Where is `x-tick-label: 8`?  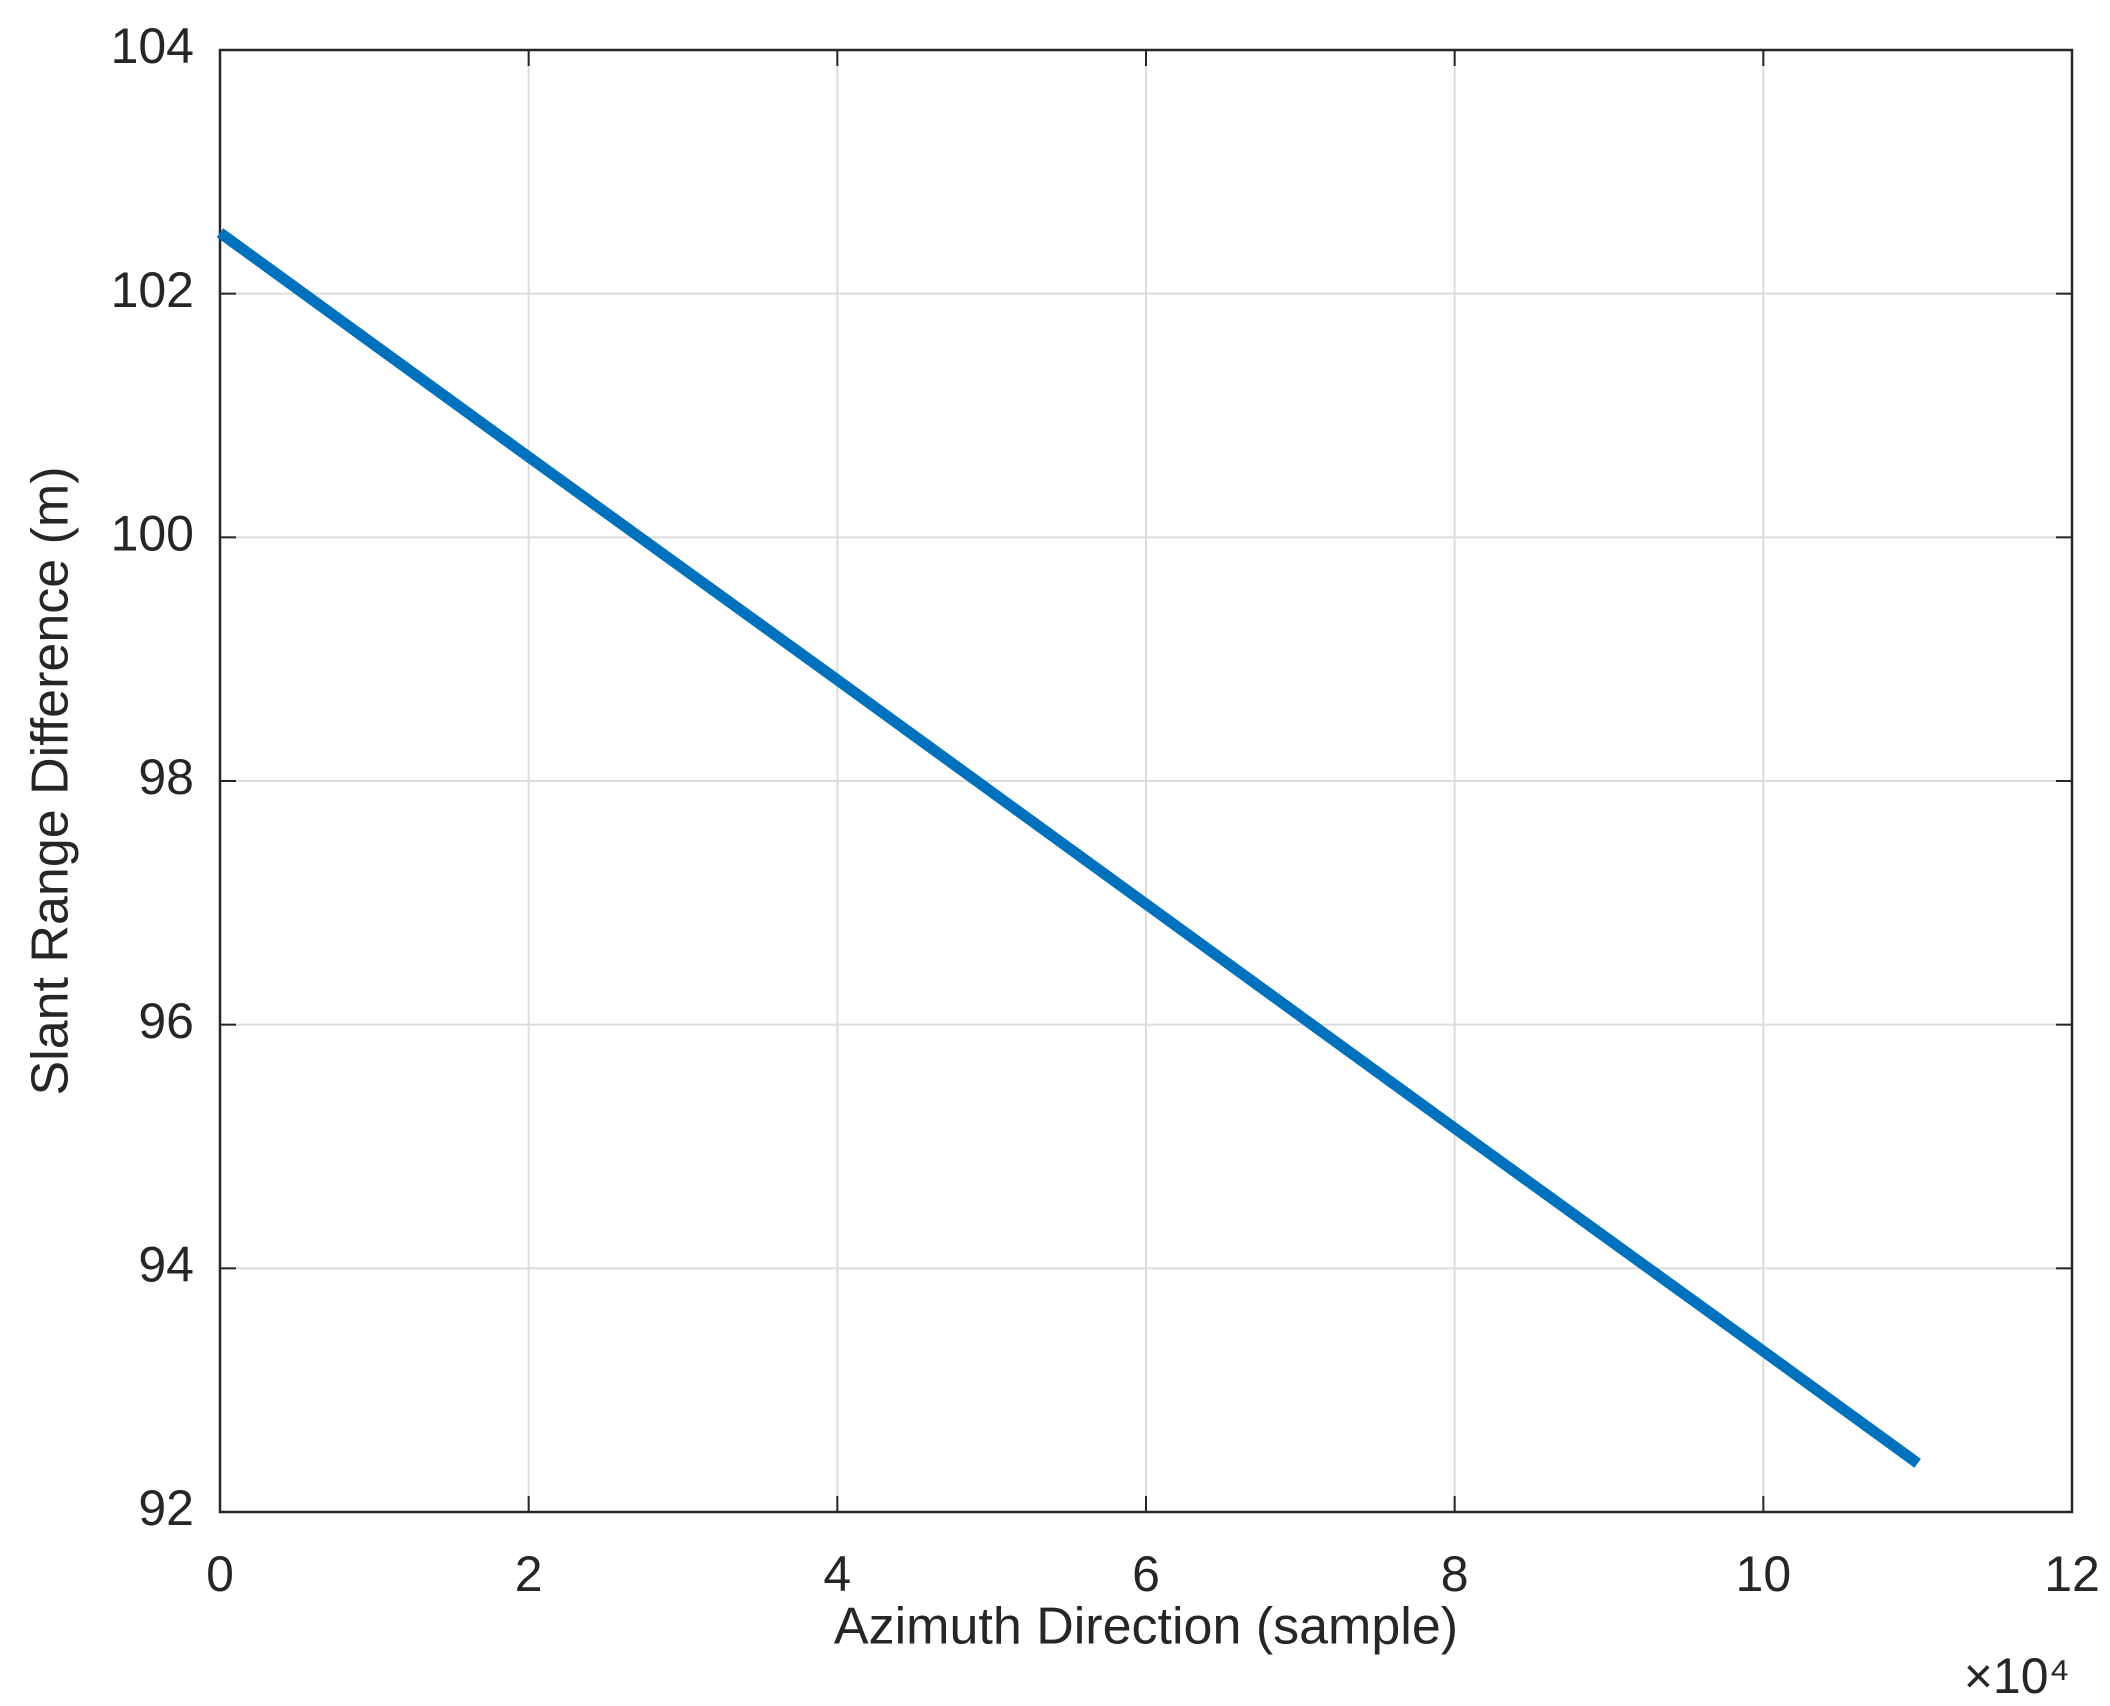 x-tick-label: 8 is located at coordinates (1455, 1574).